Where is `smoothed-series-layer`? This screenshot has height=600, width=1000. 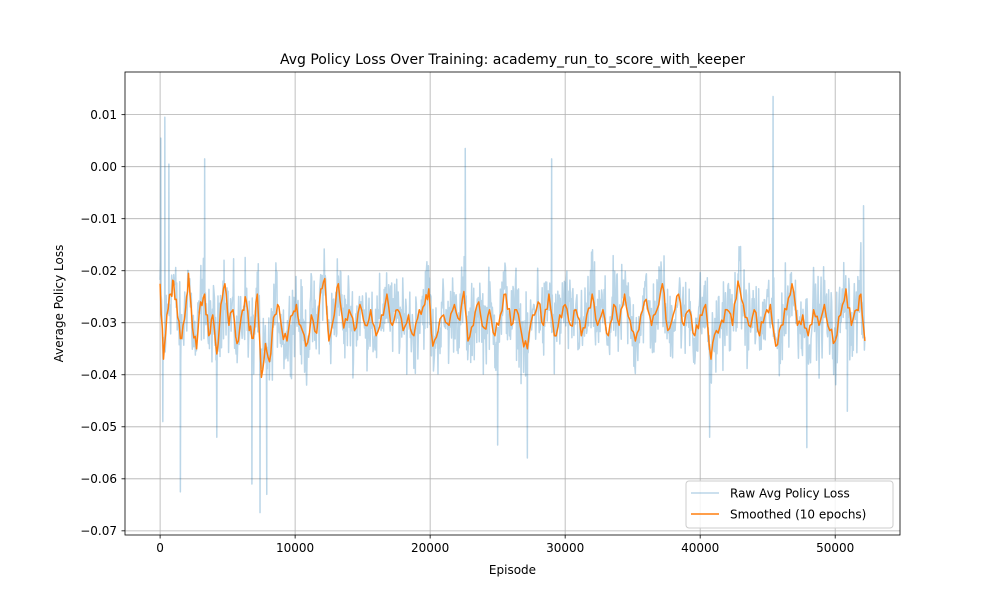 smoothed-series-layer is located at coordinates (512, 325).